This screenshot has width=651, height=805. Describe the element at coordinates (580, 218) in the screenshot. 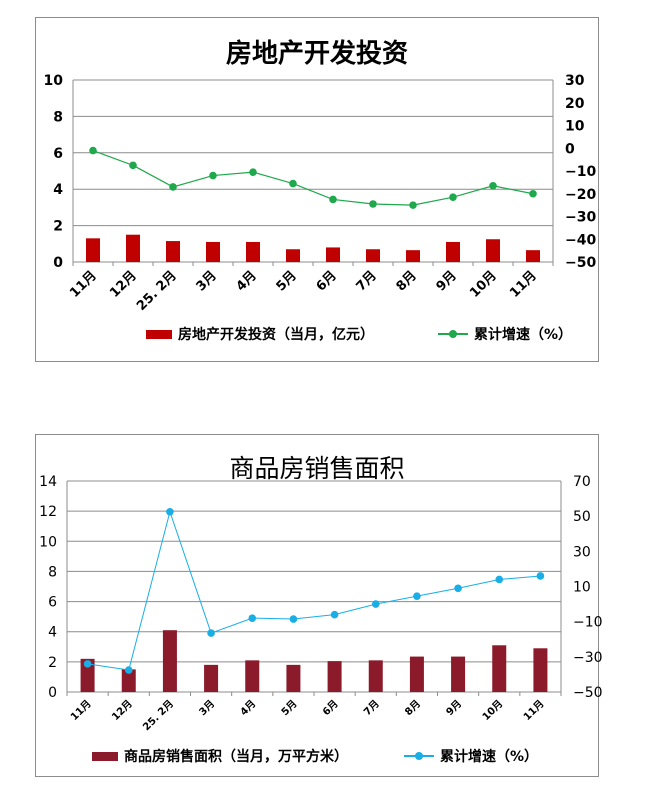

I see `right-tick-label: −30` at that location.